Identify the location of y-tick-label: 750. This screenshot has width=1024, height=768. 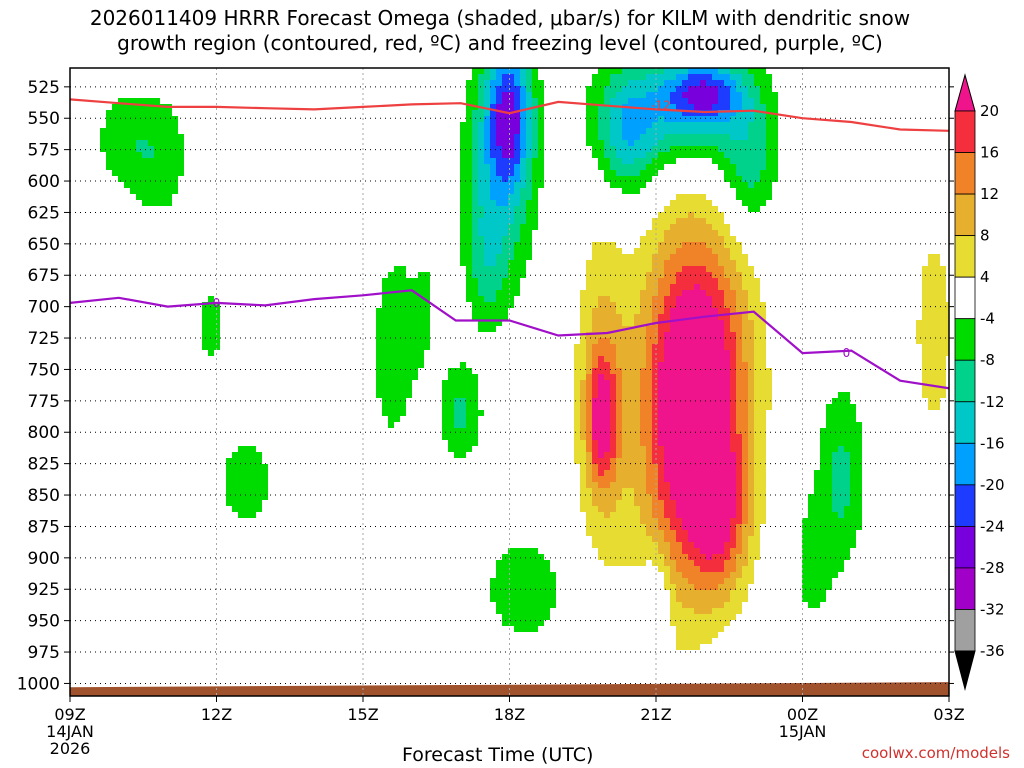
(44, 370).